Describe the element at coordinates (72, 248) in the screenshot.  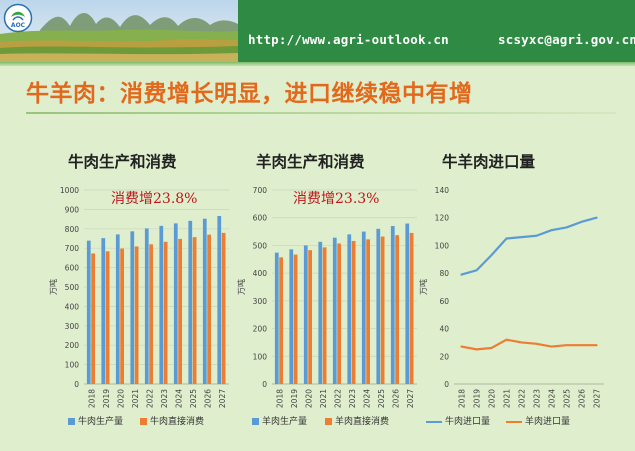
I see `y-tick-label: 700` at that location.